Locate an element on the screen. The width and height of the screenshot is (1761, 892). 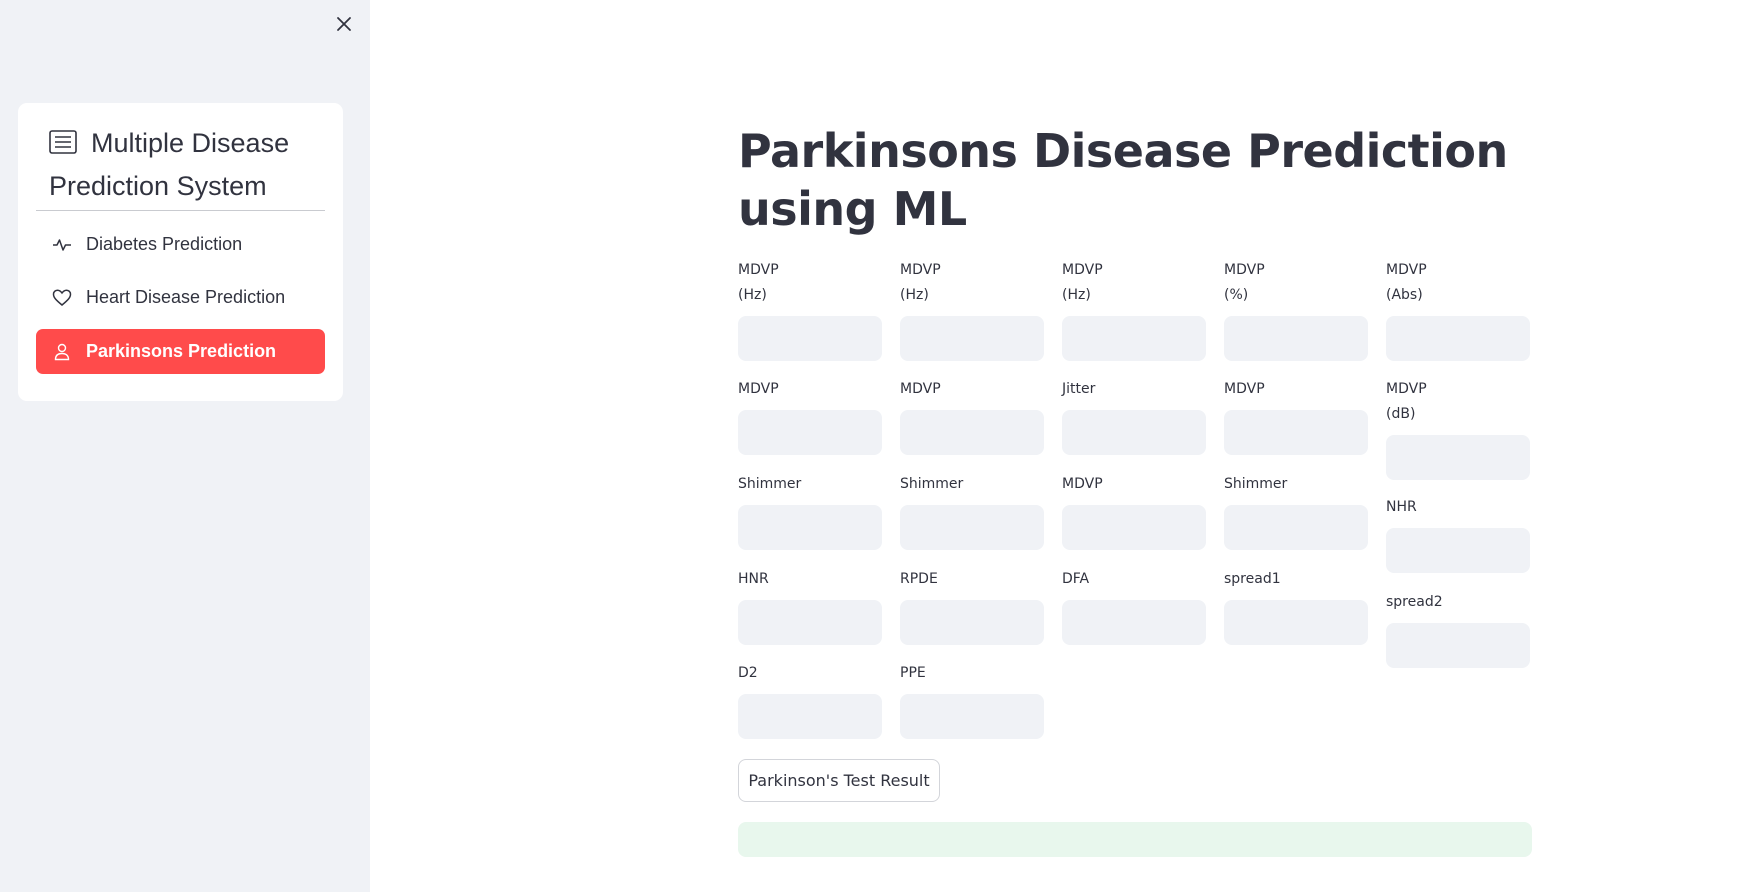
field-hnr: HNR is located at coordinates (810, 606).